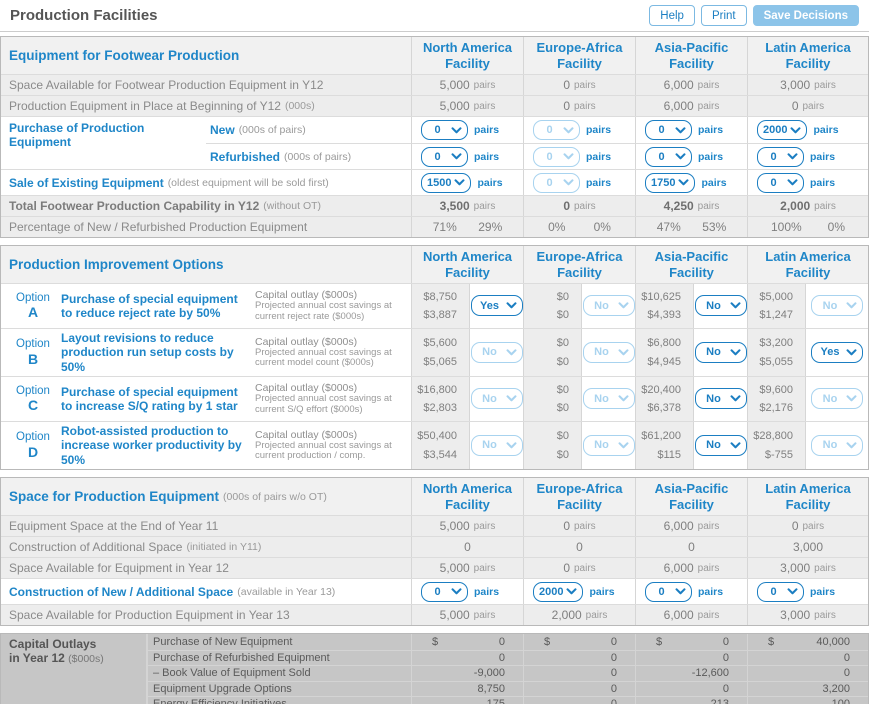 This screenshot has width=869, height=704. I want to click on dropdown-value: 0, so click(437, 591).